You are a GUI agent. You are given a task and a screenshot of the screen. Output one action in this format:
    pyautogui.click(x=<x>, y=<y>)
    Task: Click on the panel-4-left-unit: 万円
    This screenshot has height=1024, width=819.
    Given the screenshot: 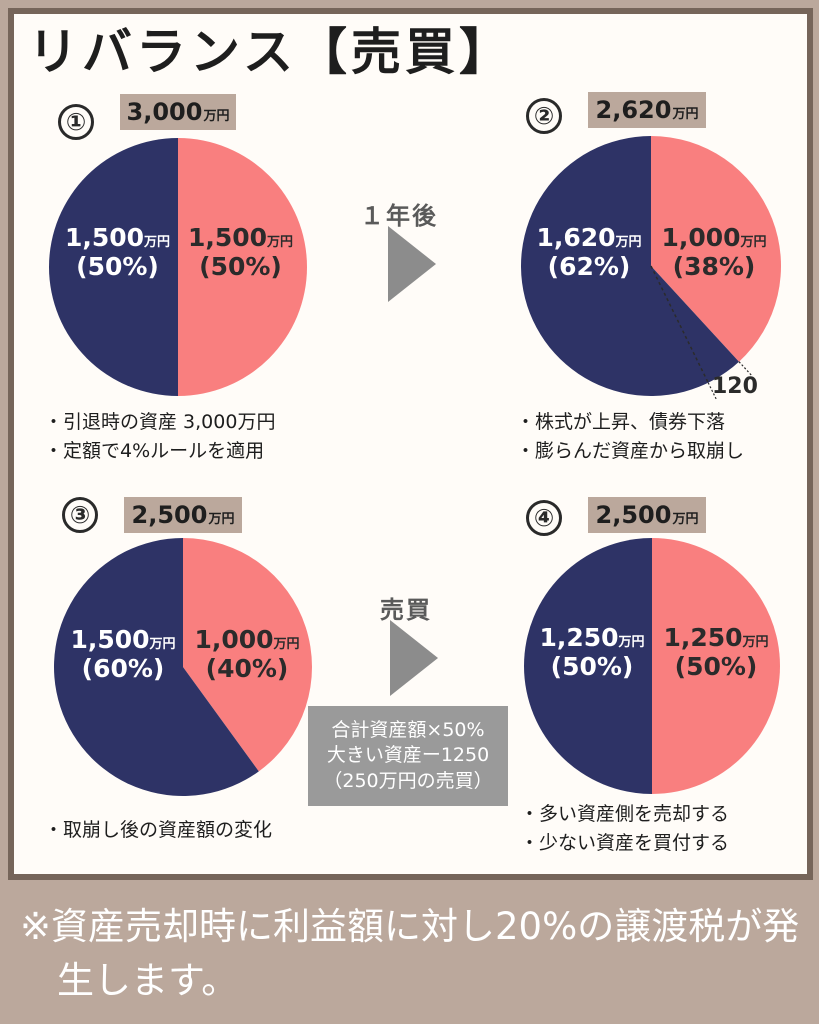 What is the action you would take?
    pyautogui.click(x=631, y=642)
    